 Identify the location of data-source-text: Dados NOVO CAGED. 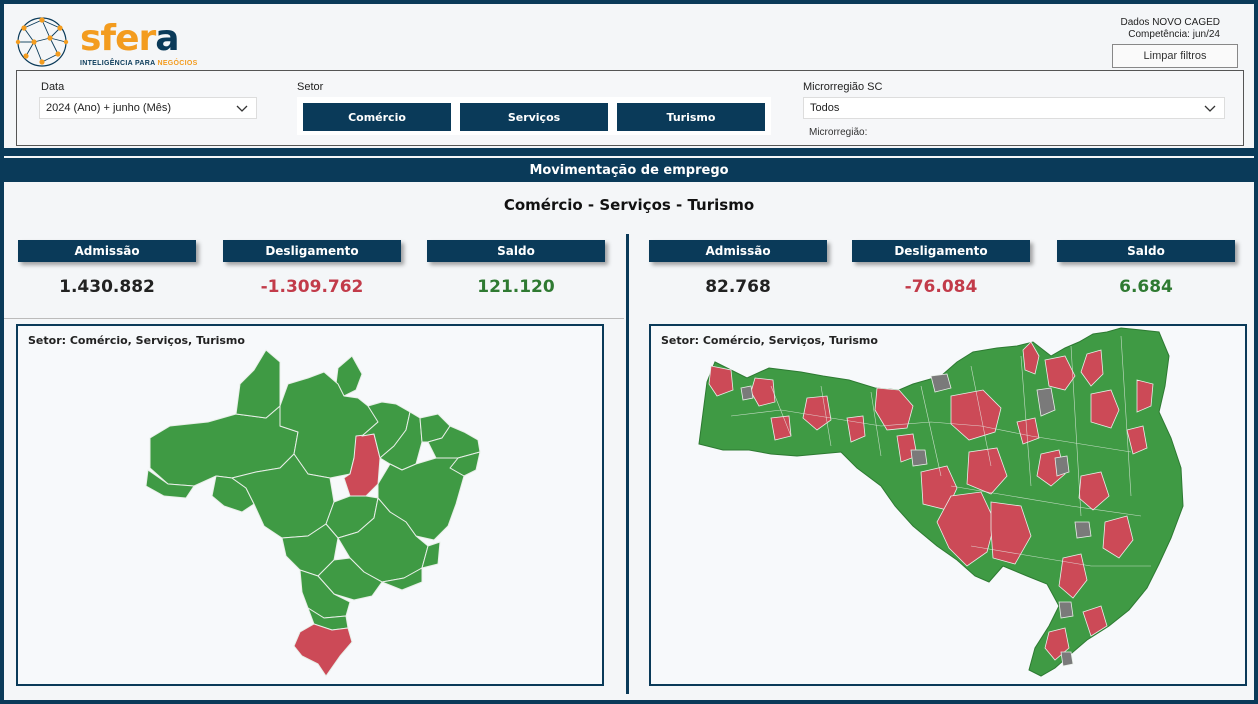
(1170, 22).